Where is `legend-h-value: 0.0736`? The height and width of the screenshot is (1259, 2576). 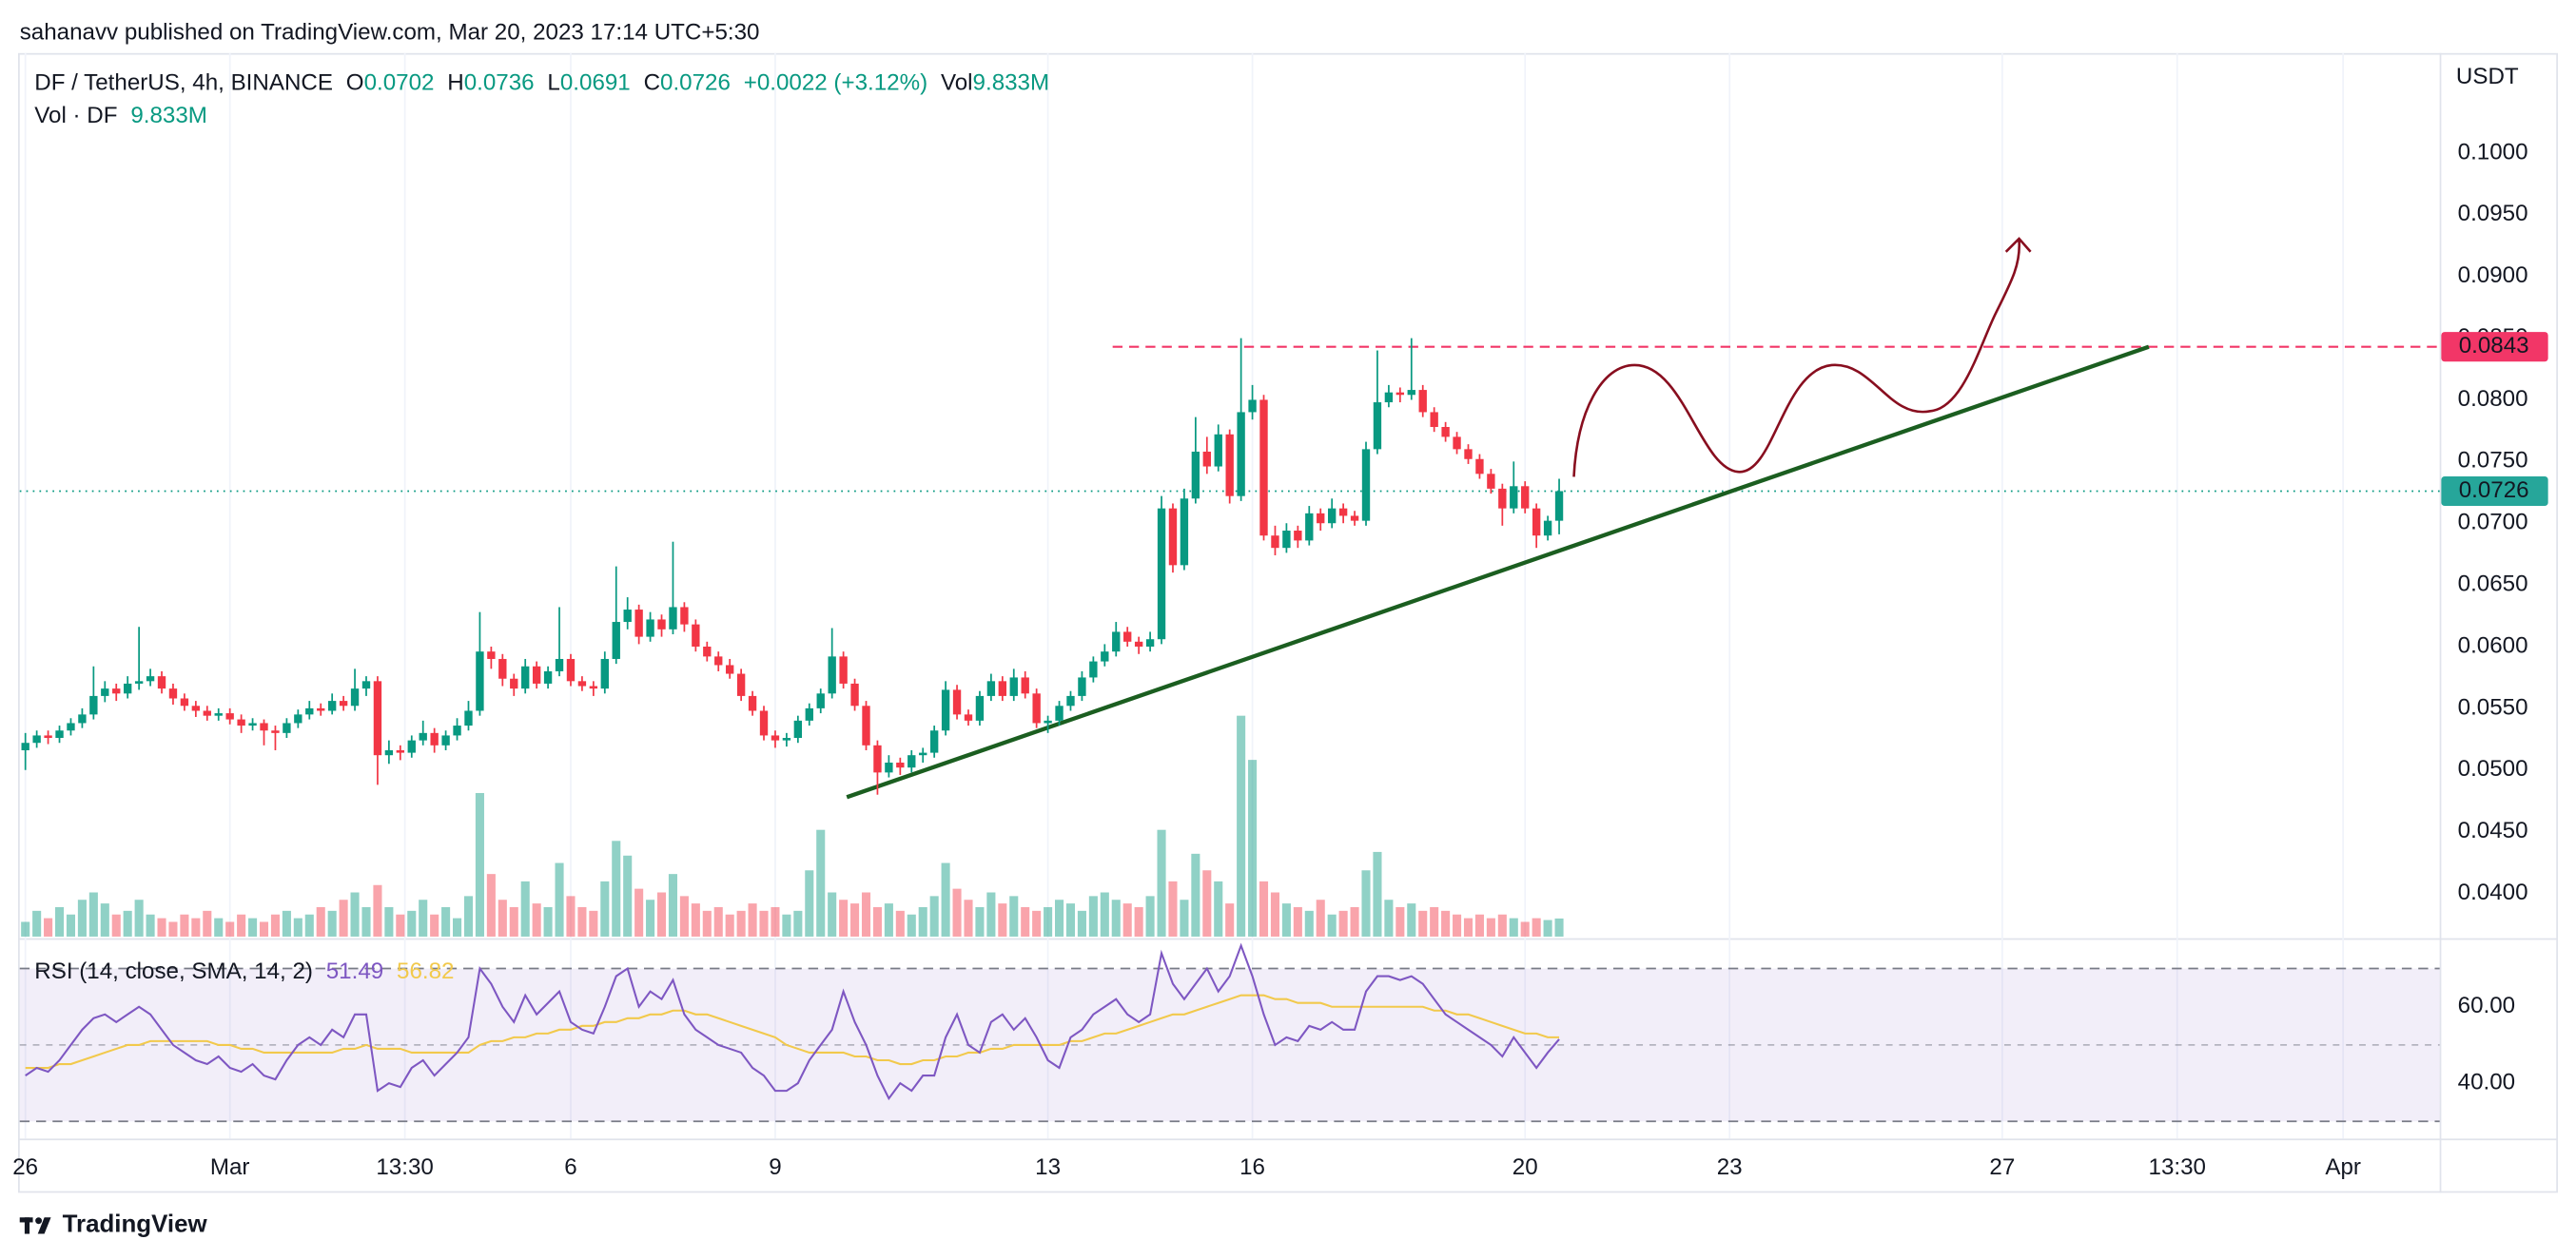
legend-h-value: 0.0736 is located at coordinates (500, 83).